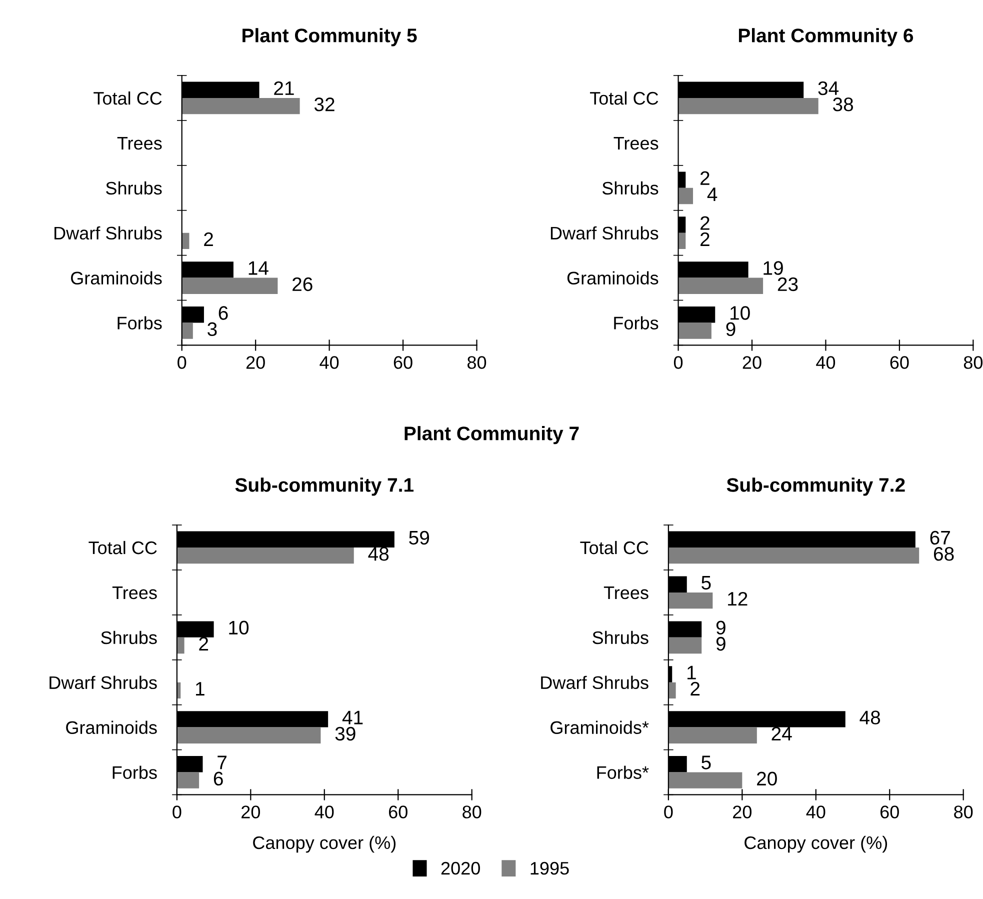 The height and width of the screenshot is (899, 983). What do you see at coordinates (491, 435) in the screenshot?
I see `text: Plant Community 7` at bounding box center [491, 435].